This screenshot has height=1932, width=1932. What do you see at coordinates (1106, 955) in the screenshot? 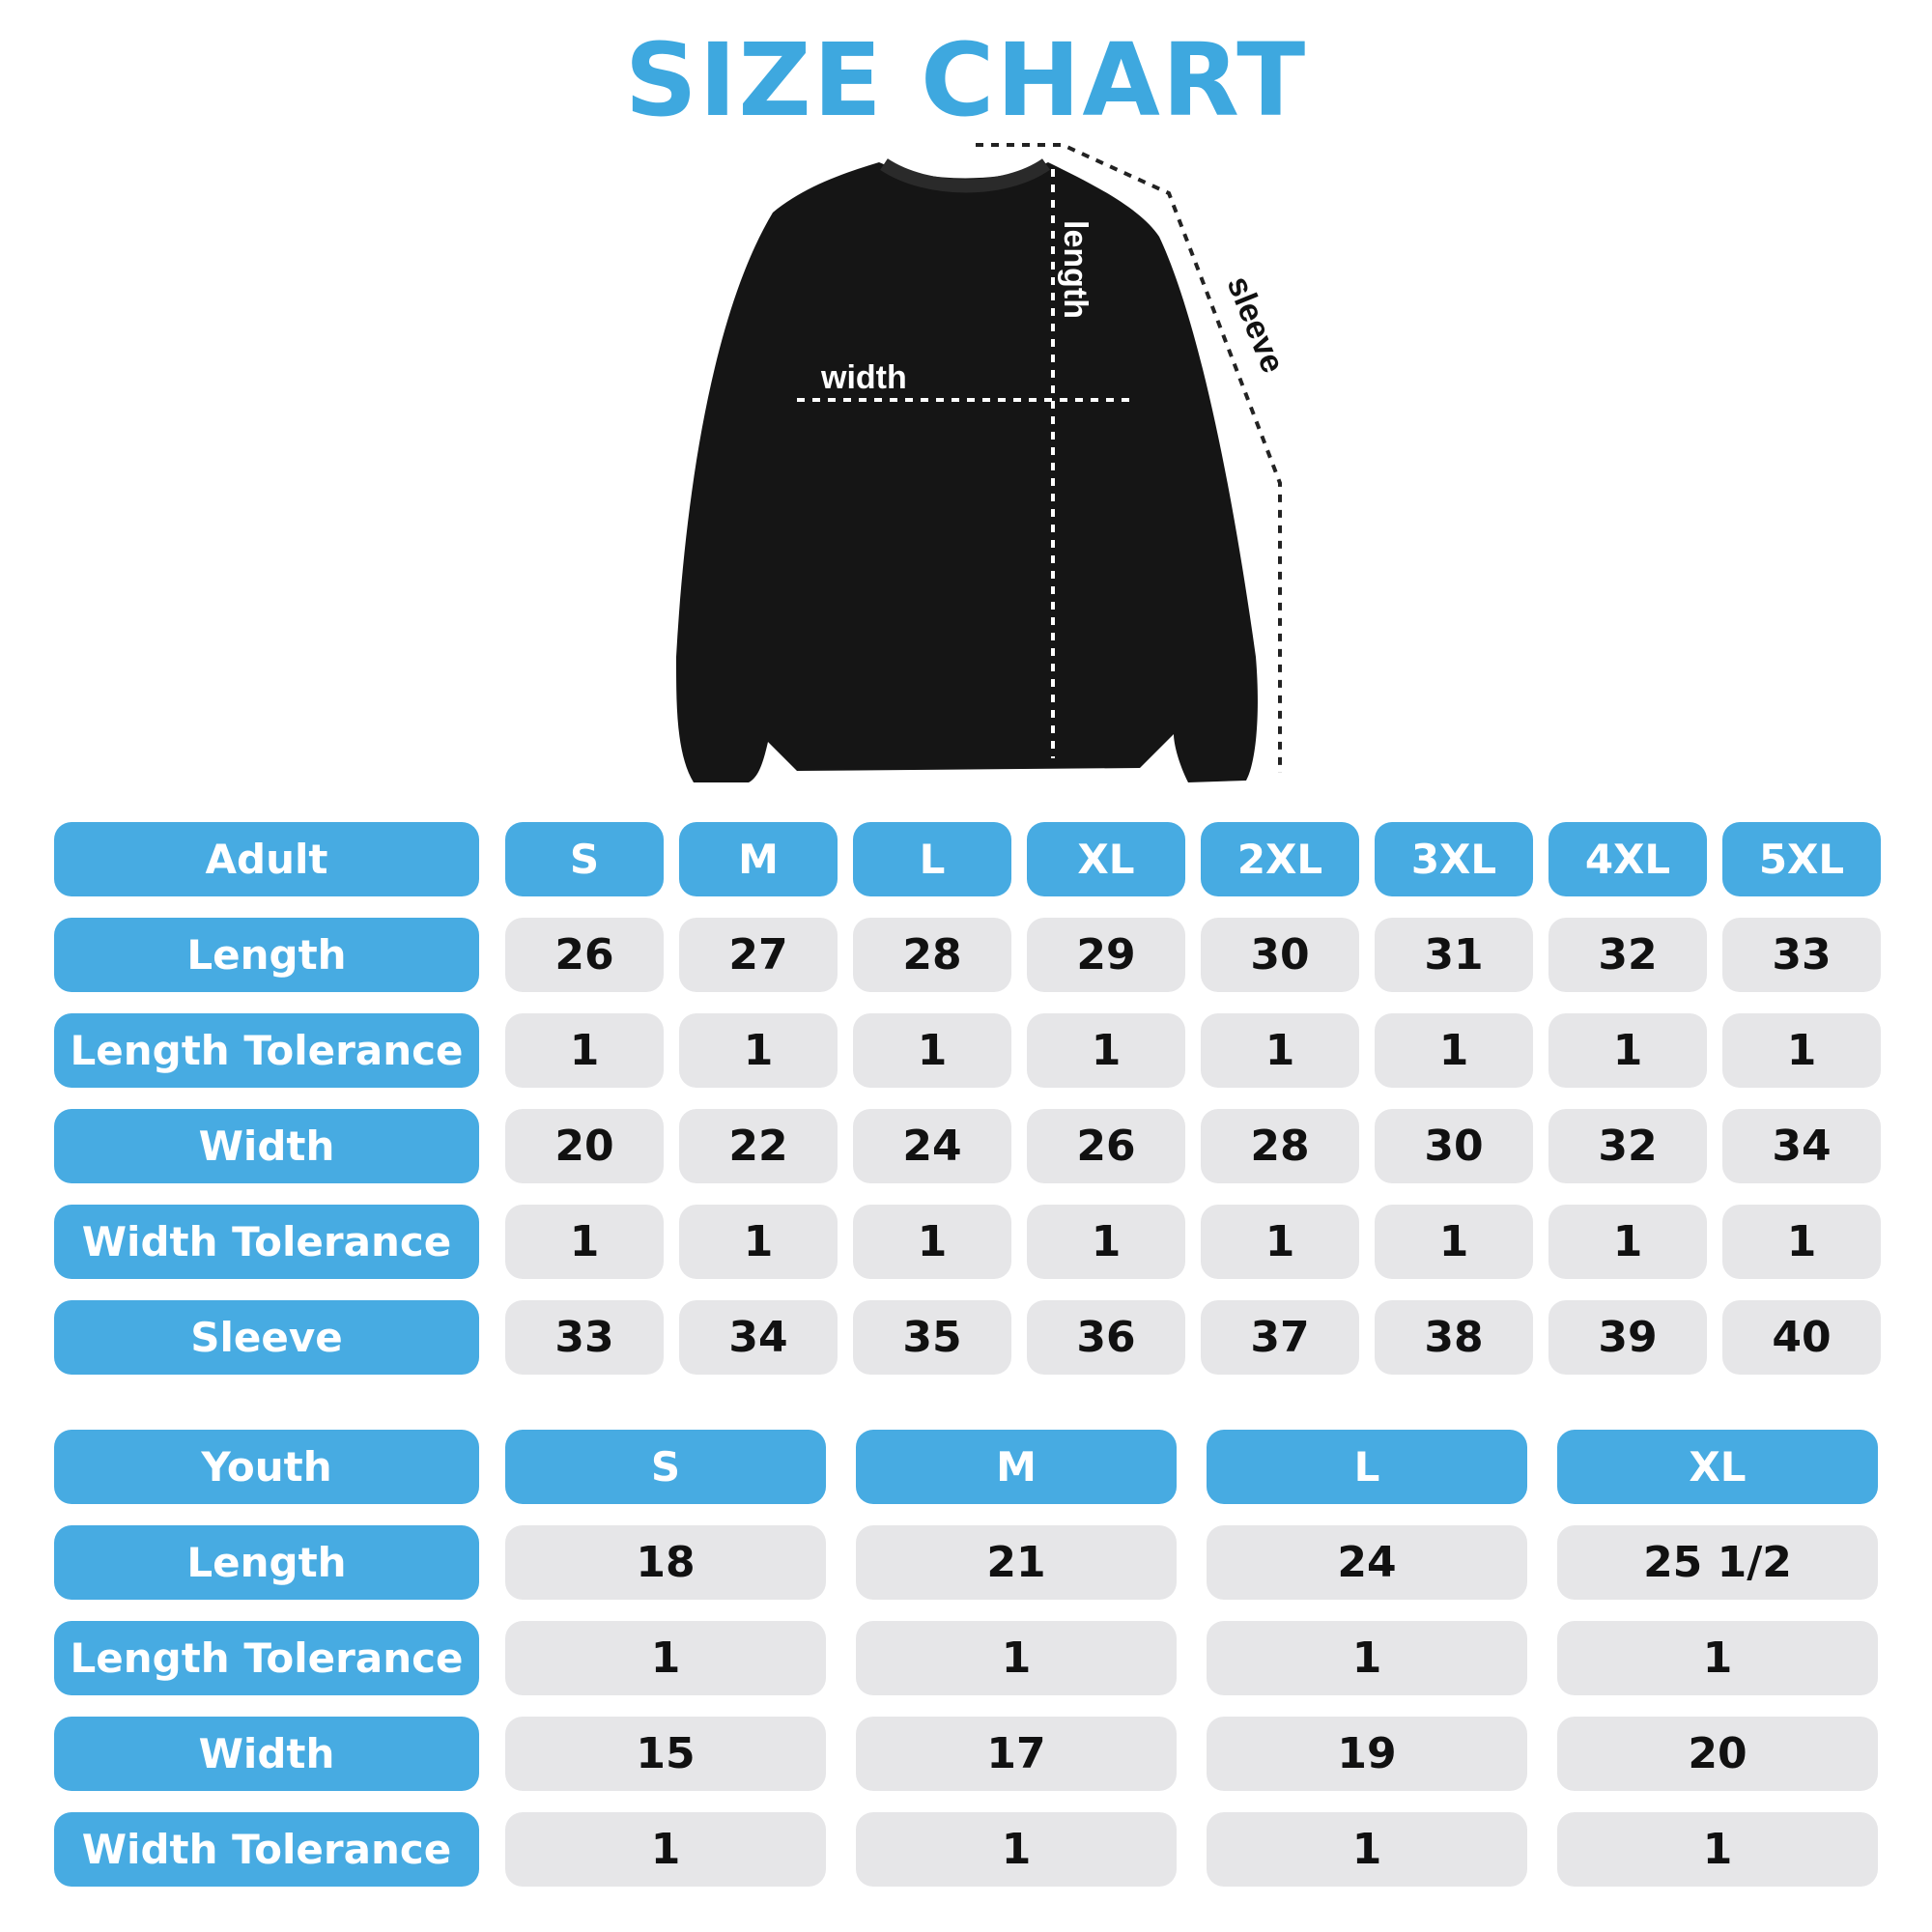
I see `table-cell: 29` at bounding box center [1106, 955].